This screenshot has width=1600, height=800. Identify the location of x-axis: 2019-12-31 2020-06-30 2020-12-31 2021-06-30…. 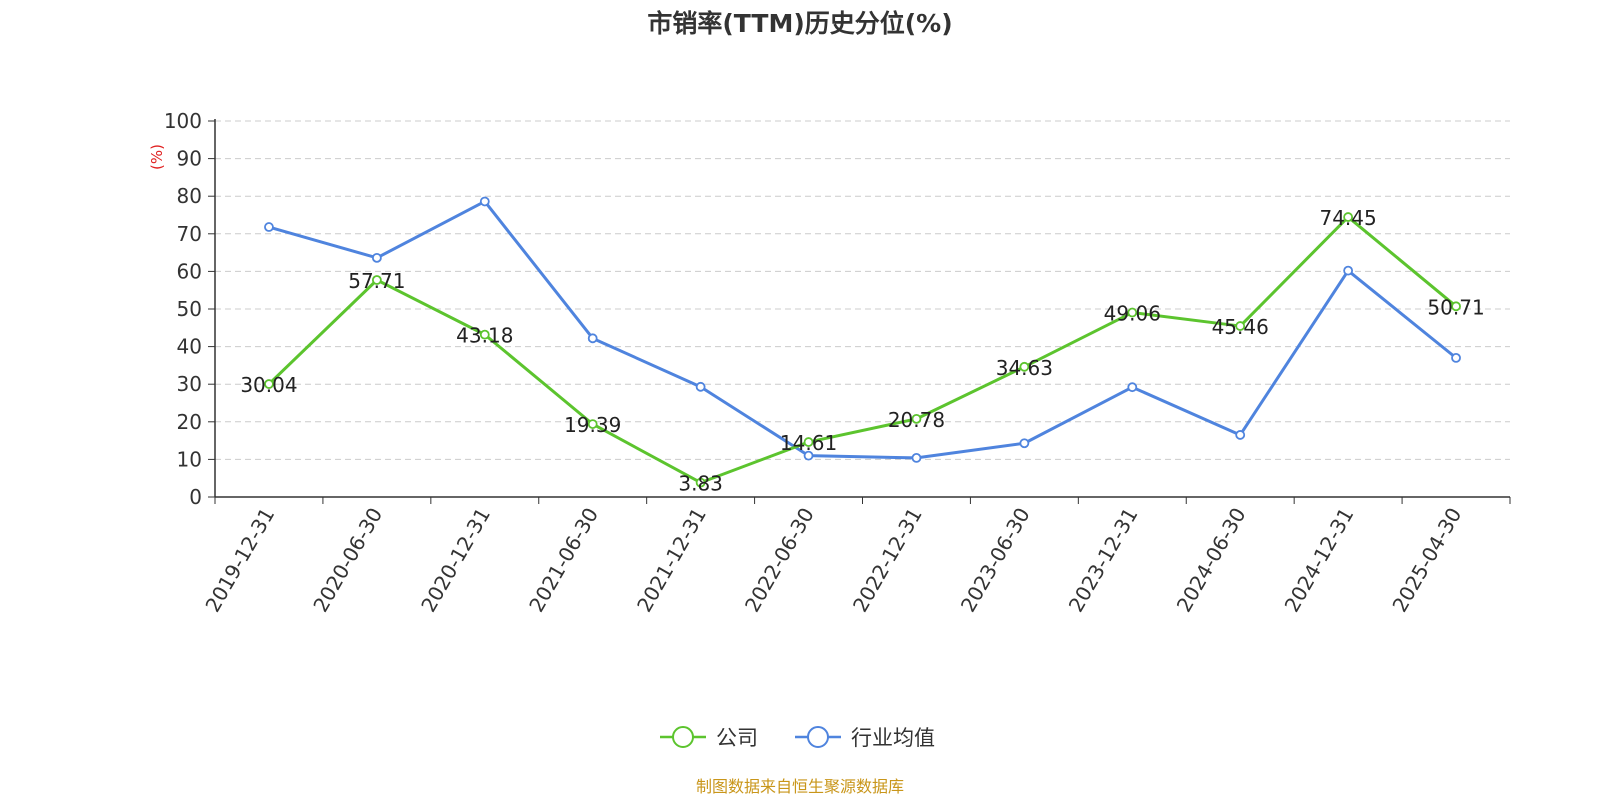
(855, 556).